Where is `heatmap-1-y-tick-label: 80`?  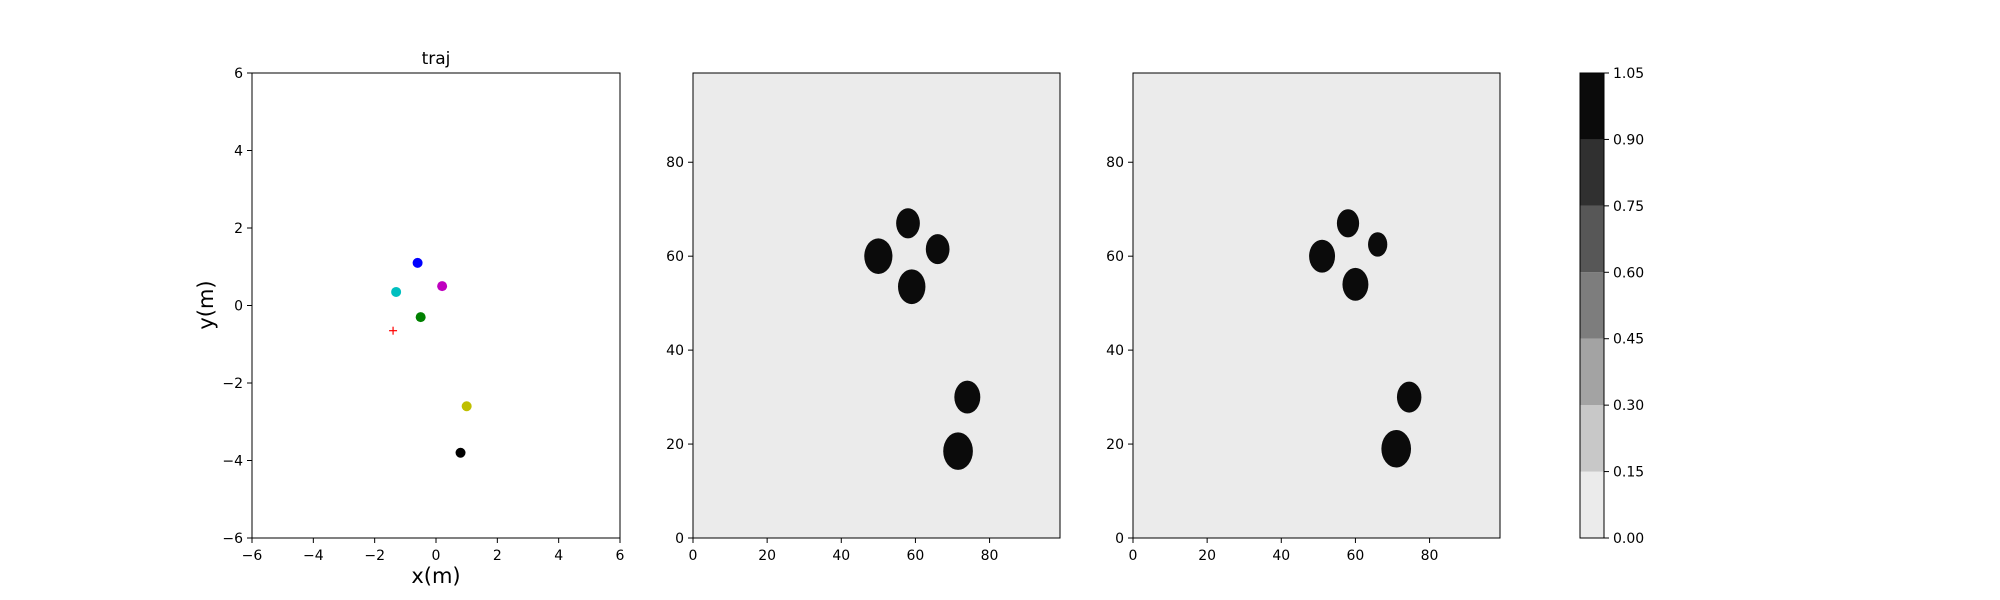 heatmap-1-y-tick-label: 80 is located at coordinates (675, 163).